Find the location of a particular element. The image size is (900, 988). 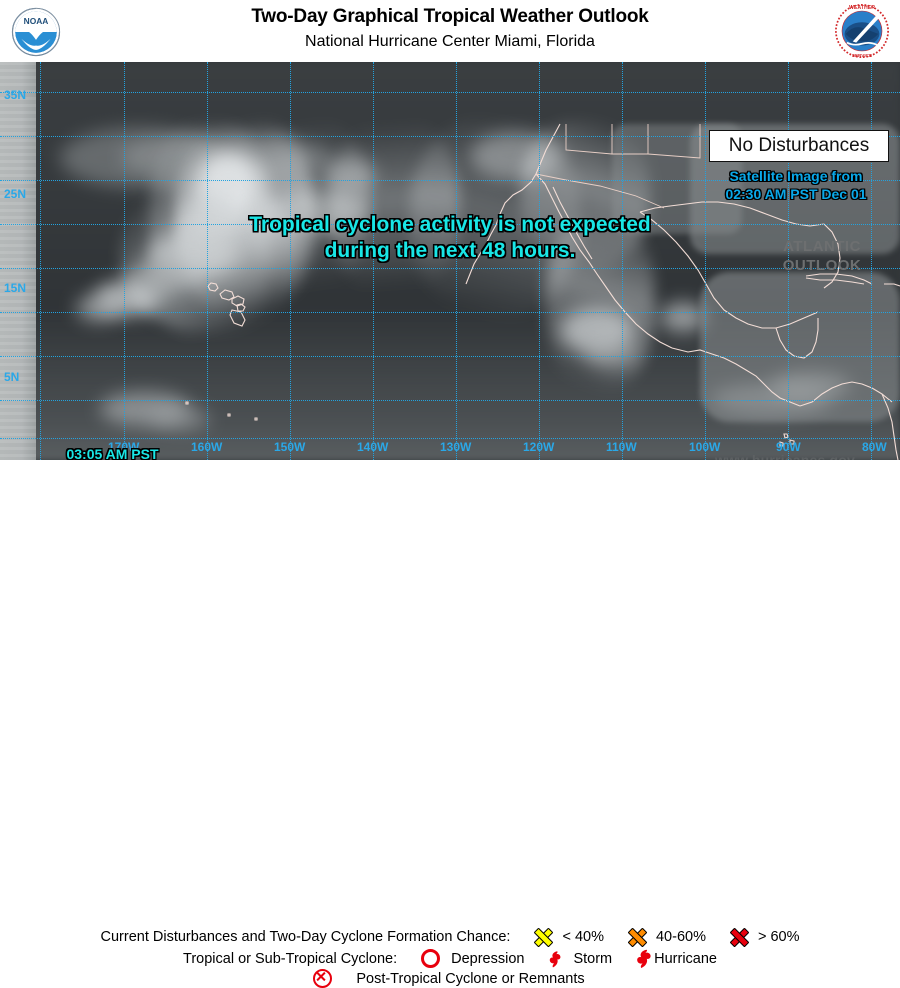

legend-chance-high-label: > 60% is located at coordinates (778, 936).